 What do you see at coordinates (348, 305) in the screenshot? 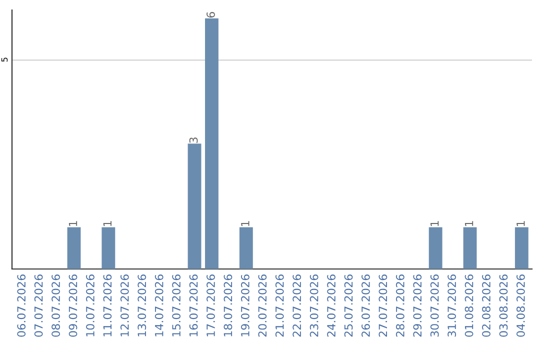
I see `x-tick-label: 25.07.2026` at bounding box center [348, 305].